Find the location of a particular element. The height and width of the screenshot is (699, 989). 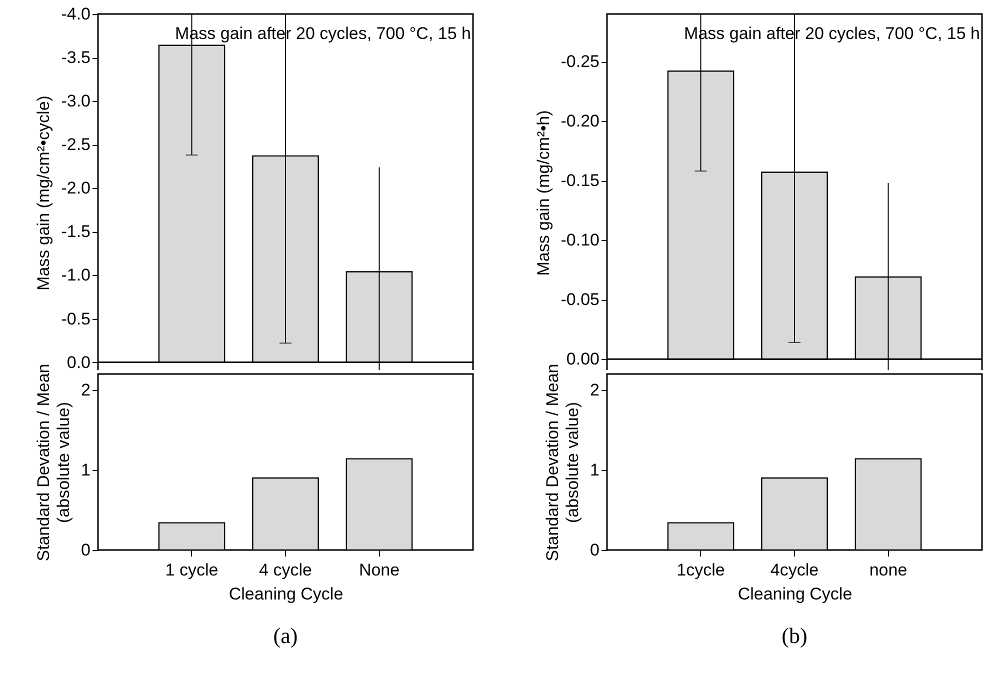

y-tick-label: -4.0 is located at coordinates (75, 14).